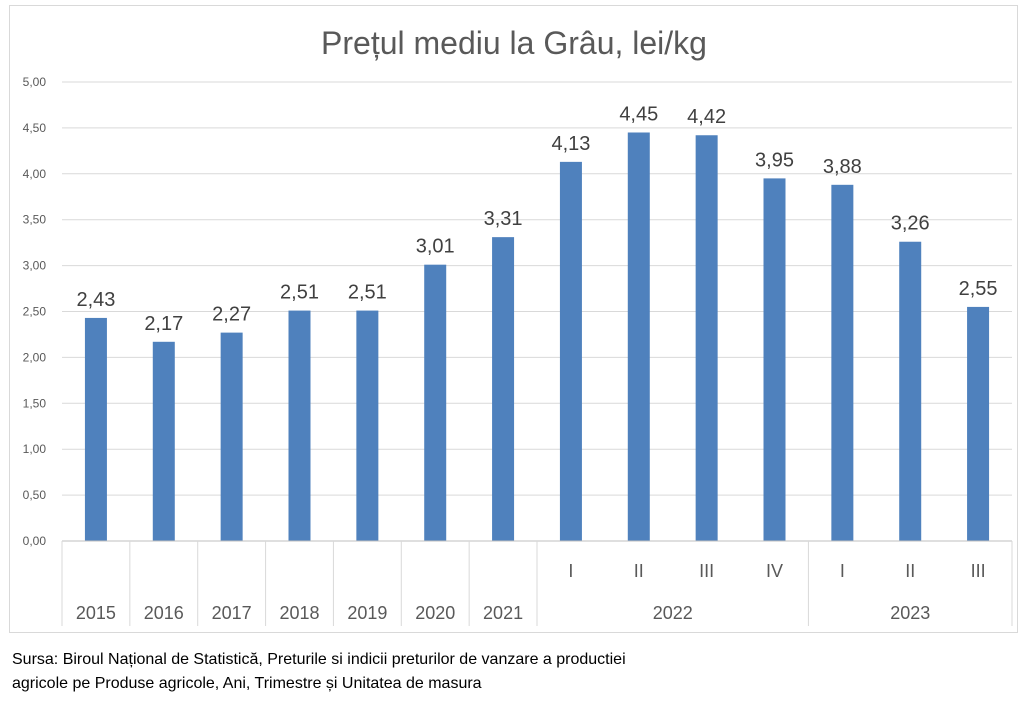  I want to click on y-tick-label: 1,50, so click(35, 403).